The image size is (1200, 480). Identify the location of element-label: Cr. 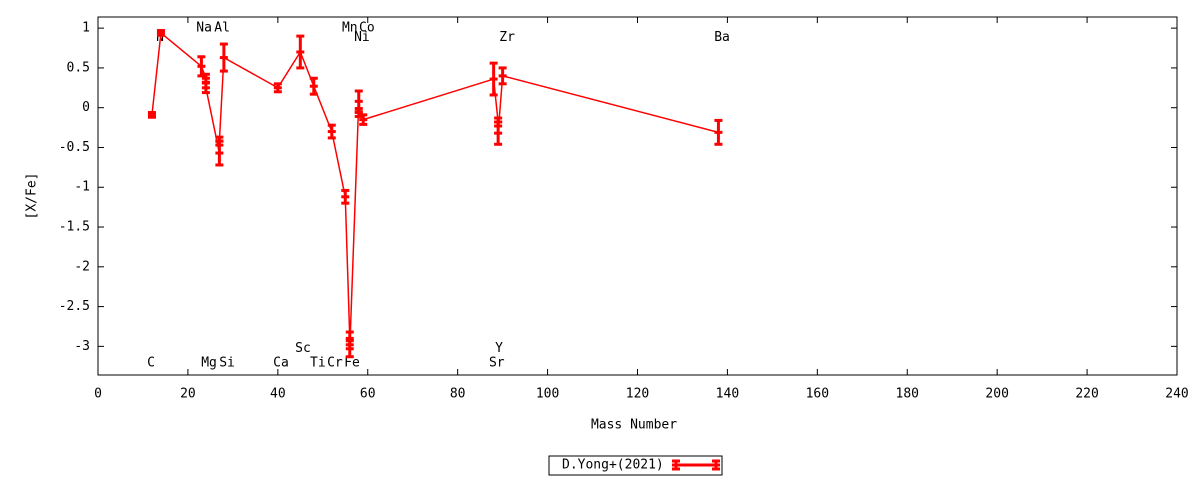
(335, 363).